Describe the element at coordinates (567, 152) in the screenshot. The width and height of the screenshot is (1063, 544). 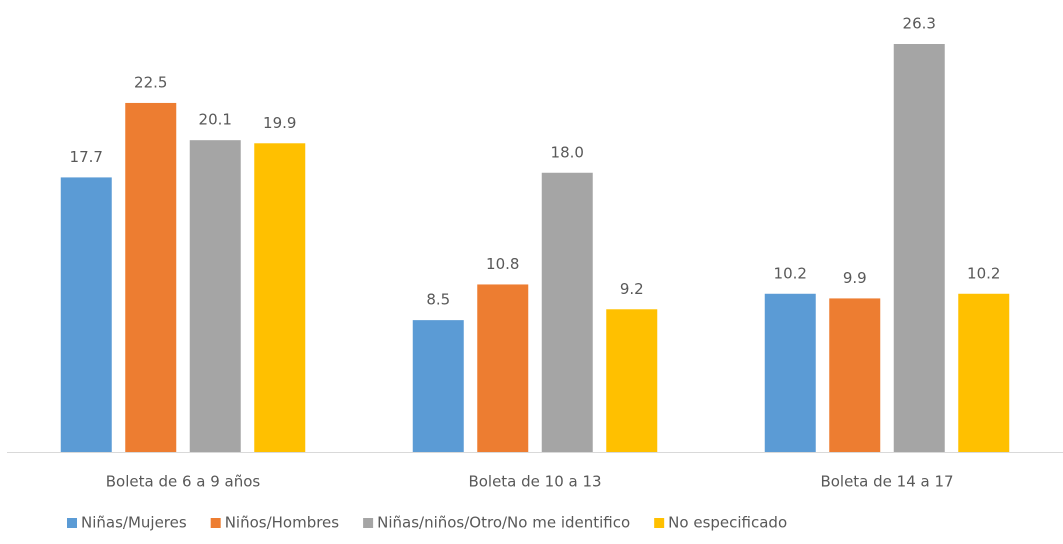
I see `data-label: 18.0` at that location.